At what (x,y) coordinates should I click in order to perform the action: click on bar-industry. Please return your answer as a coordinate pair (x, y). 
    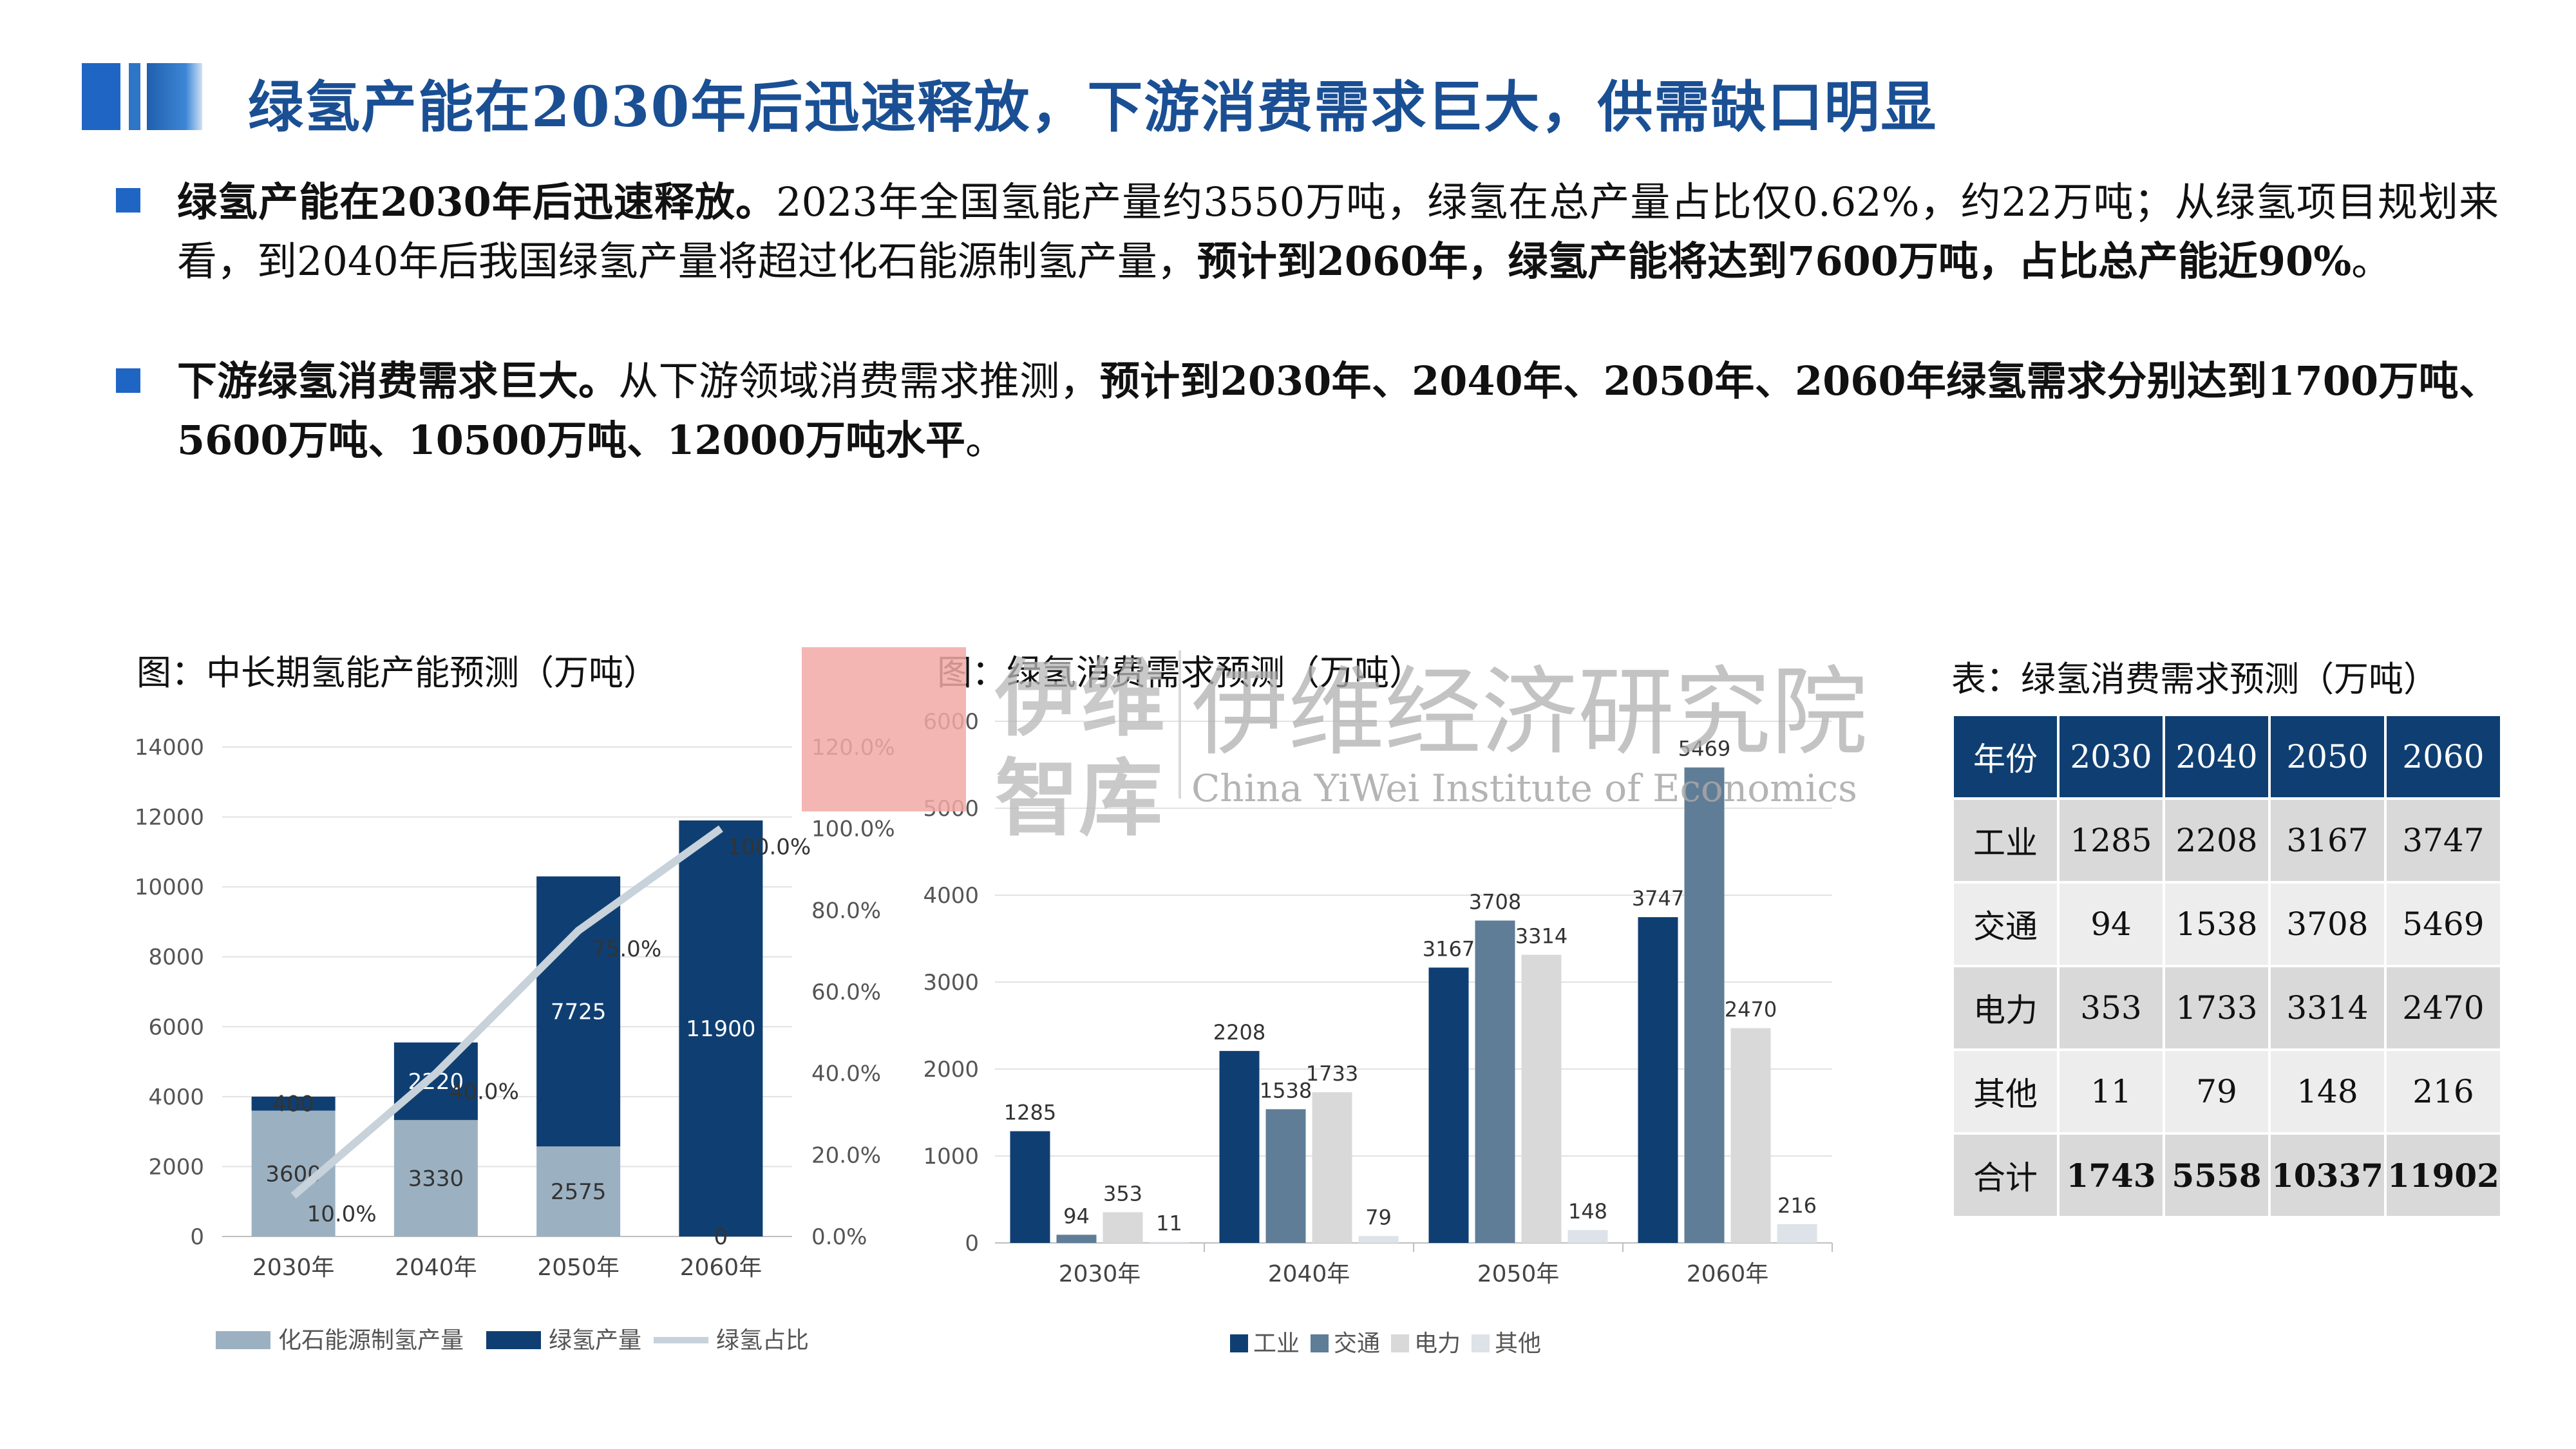
    Looking at the image, I should click on (1030, 1187).